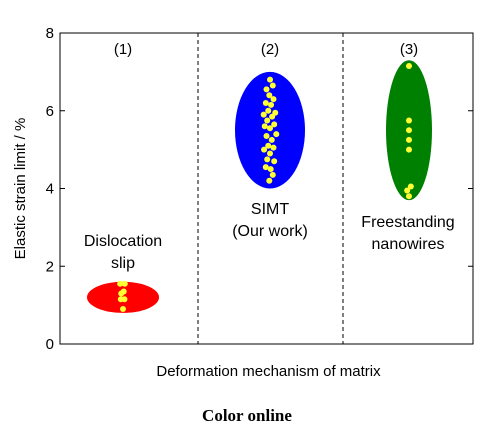 This screenshot has height=433, width=497. I want to click on figure-caption: Color online, so click(247, 415).